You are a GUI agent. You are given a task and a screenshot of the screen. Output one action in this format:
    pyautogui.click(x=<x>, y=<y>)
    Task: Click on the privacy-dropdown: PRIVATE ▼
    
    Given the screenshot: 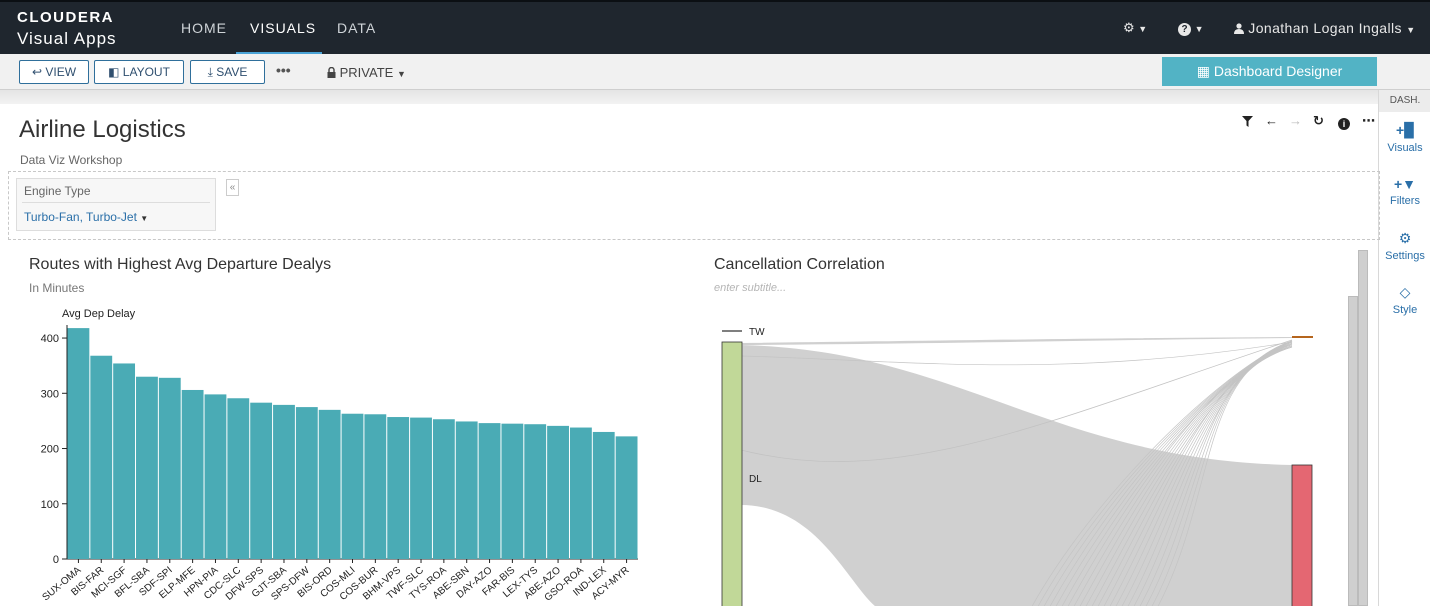 What is the action you would take?
    pyautogui.click(x=366, y=72)
    